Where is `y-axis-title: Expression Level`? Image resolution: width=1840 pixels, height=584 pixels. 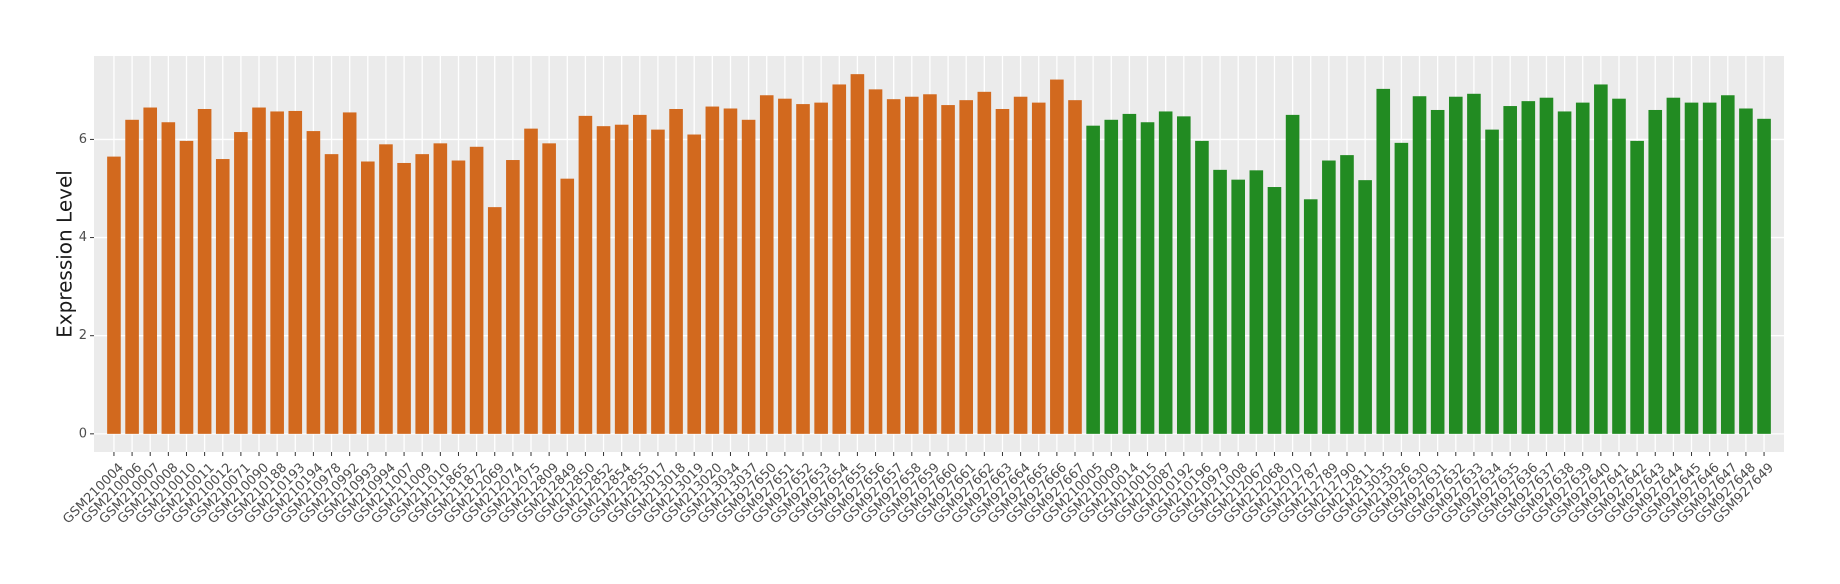
y-axis-title: Expression Level is located at coordinates (65, 254).